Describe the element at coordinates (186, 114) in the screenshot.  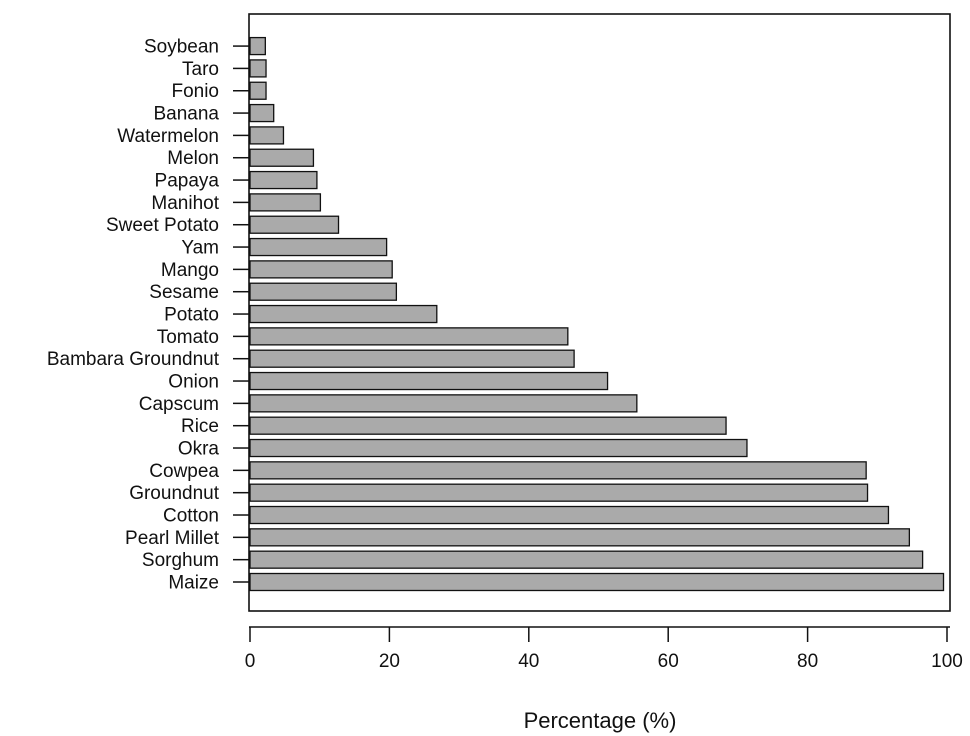
I see `category-label: Banana` at that location.